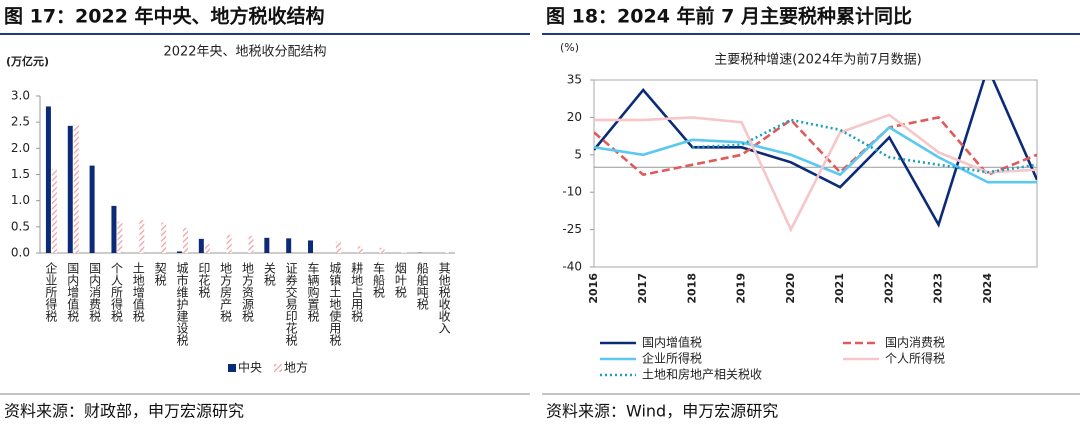 The image size is (1080, 425). What do you see at coordinates (164, 16) in the screenshot?
I see `figure-title: 图 17：2022 年中央、地方税收结构` at bounding box center [164, 16].